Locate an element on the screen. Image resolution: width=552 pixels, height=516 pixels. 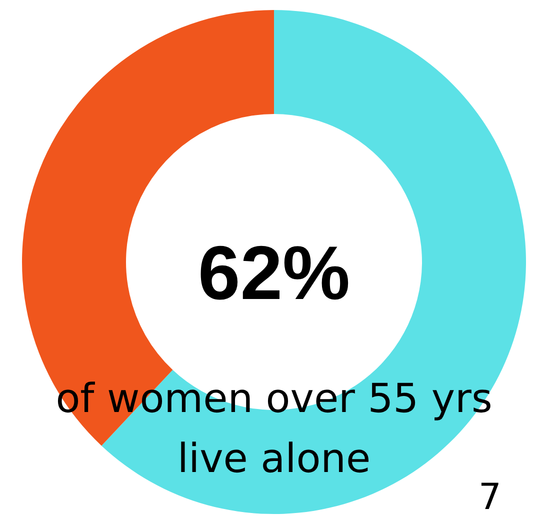
data-label: 62% is located at coordinates (274, 273).